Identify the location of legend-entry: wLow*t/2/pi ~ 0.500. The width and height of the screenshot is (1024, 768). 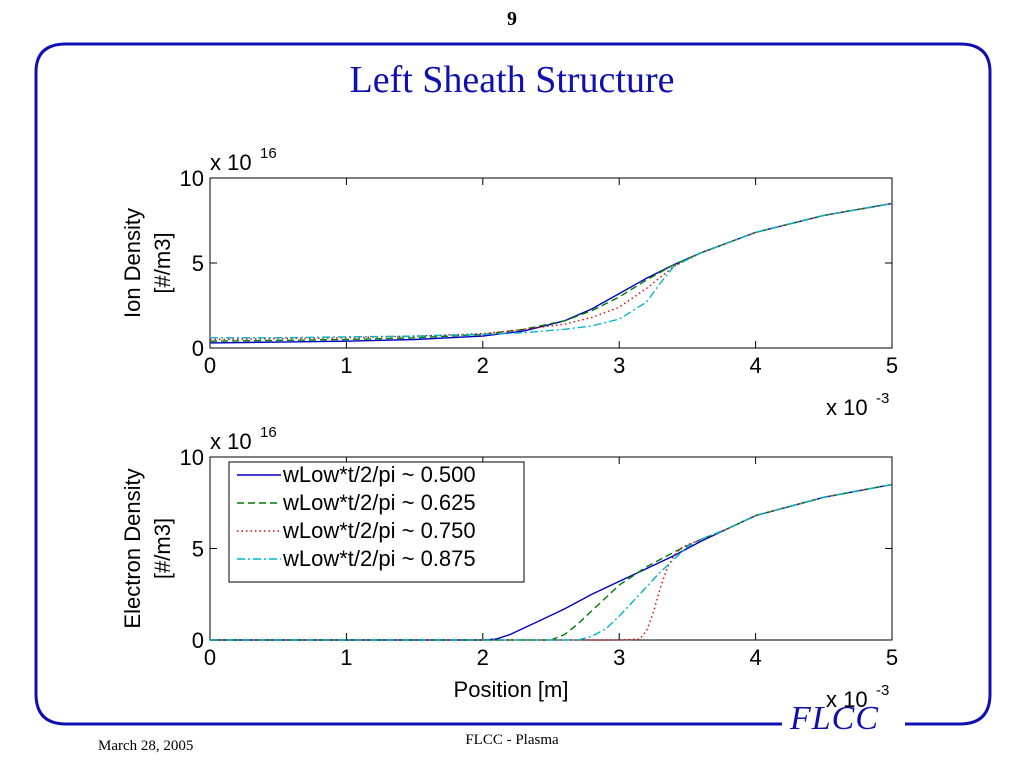
(379, 474).